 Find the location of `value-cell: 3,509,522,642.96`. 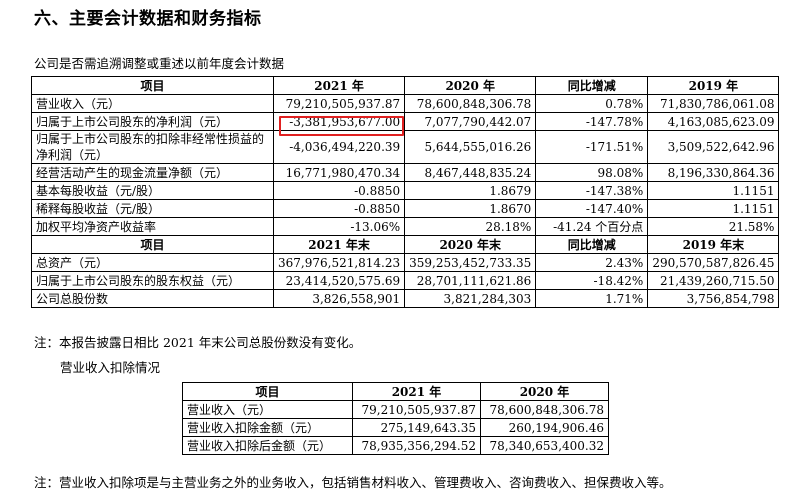

value-cell: 3,509,522,642.96 is located at coordinates (713, 147).